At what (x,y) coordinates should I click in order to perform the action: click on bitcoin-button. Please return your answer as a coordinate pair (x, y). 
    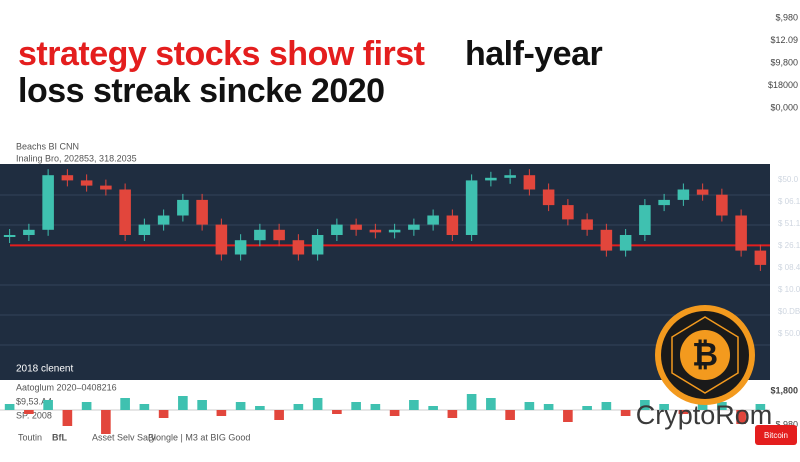
    Looking at the image, I should click on (776, 435).